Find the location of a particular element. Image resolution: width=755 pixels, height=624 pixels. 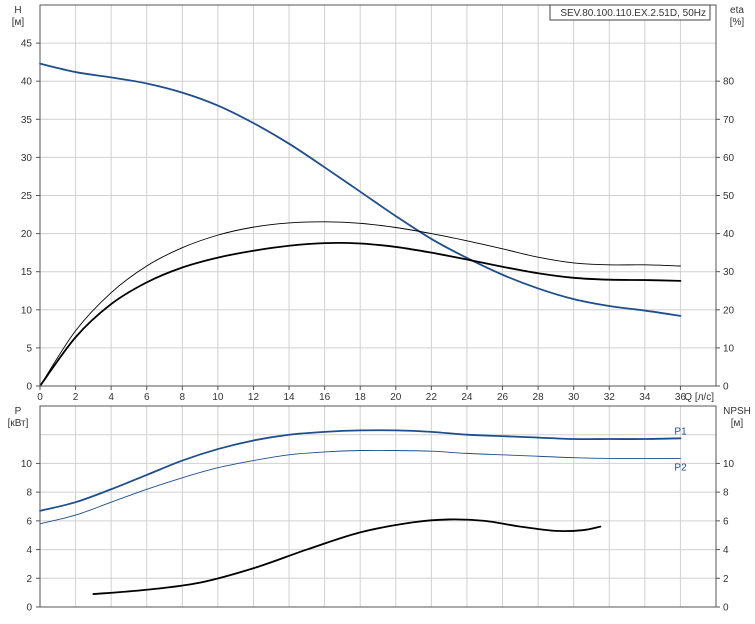

x-tick-label: 36 is located at coordinates (681, 397).